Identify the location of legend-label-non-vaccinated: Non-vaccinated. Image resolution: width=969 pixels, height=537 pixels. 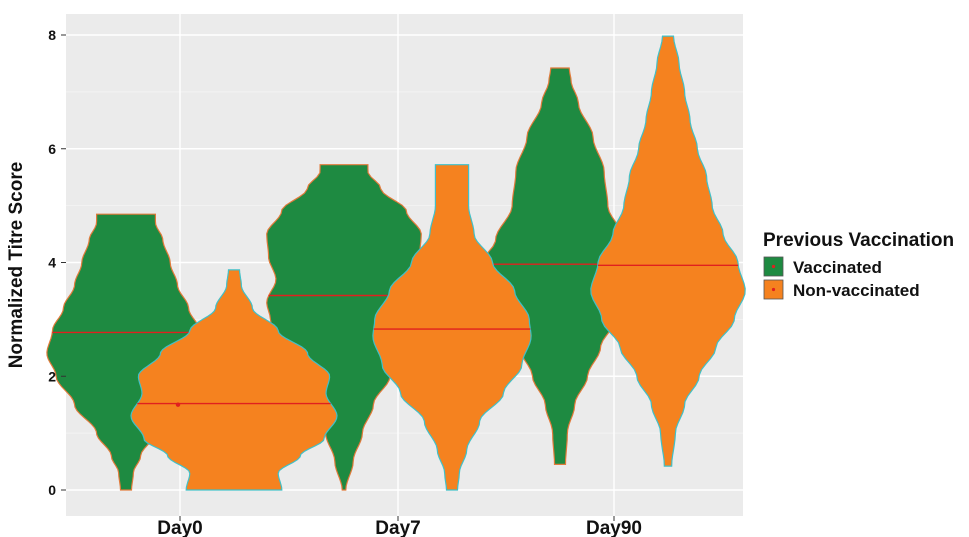
(856, 290).